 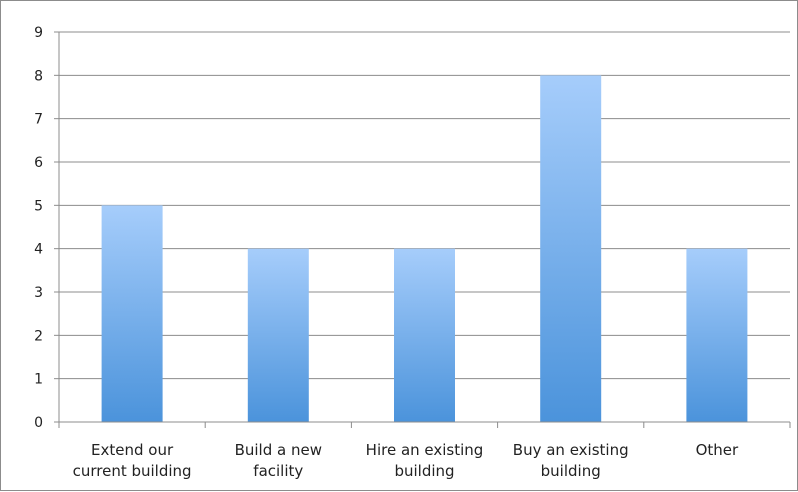 I want to click on x-category-label: Hire an existing building, so click(x=425, y=460).